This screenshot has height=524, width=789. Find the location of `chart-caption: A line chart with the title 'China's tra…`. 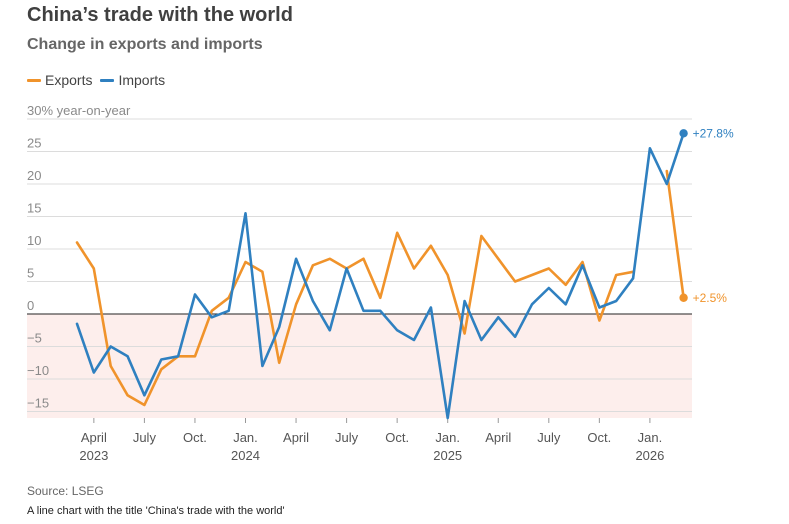

chart-caption: A line chart with the title 'China's tra… is located at coordinates (156, 511).